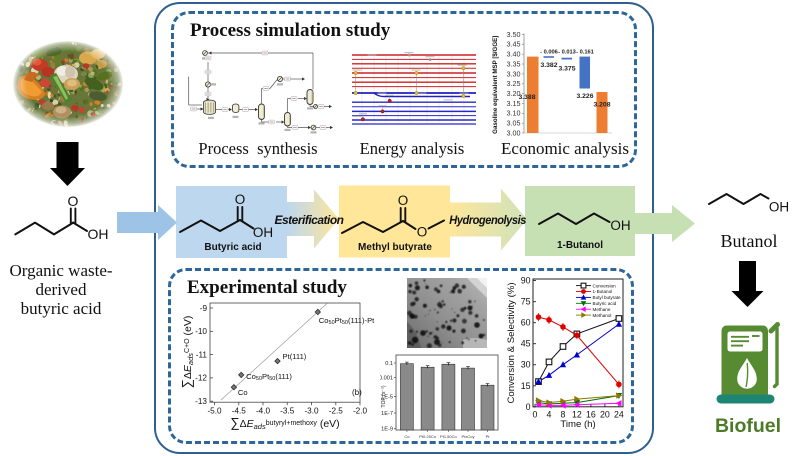  What do you see at coordinates (387, 430) in the screenshot?
I see `svg-text: 1E-9` at bounding box center [387, 430].